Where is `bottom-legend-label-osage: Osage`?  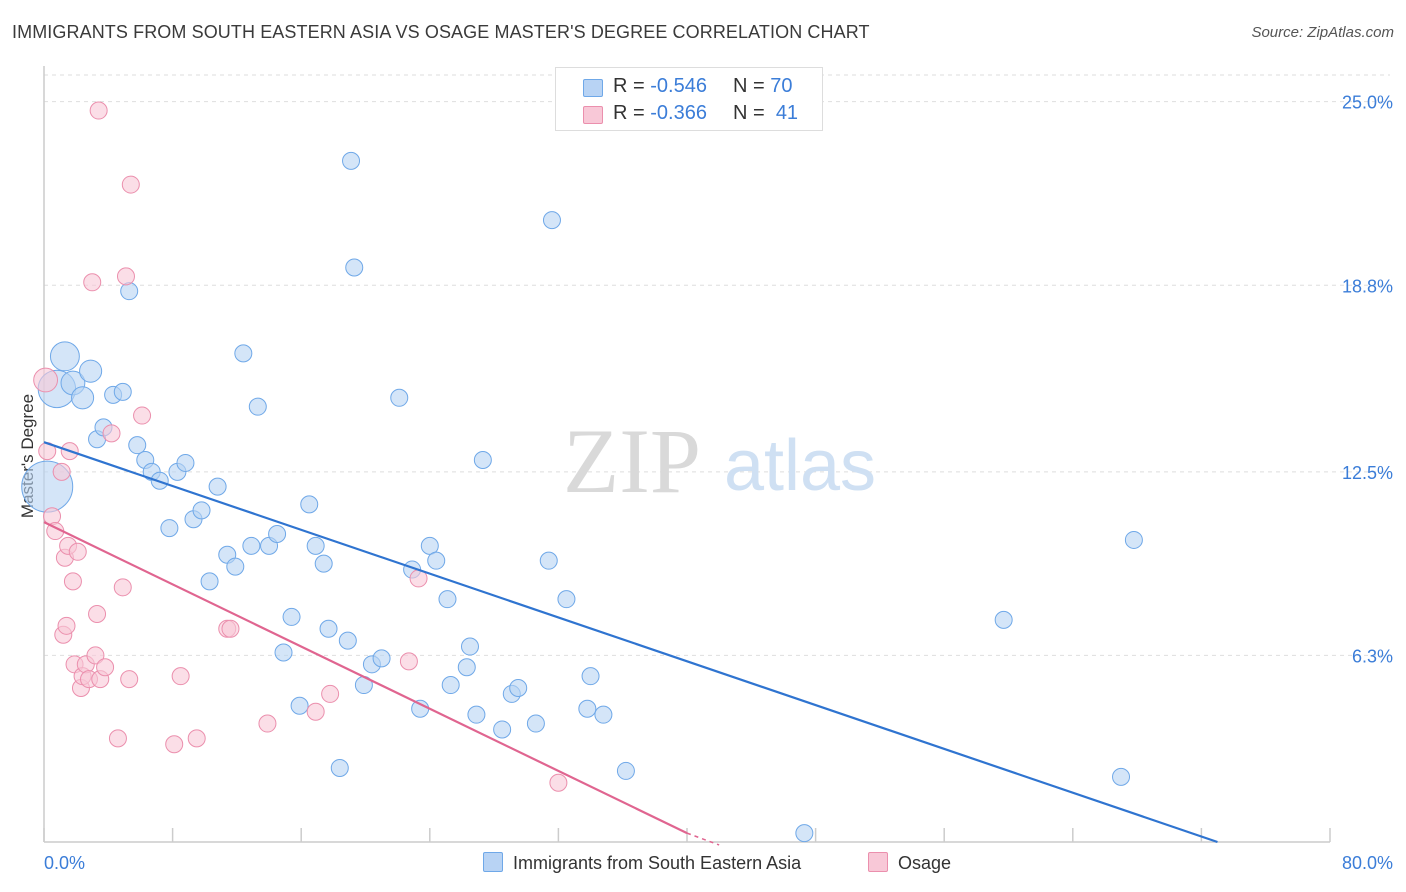 bottom-legend-label-osage: Osage is located at coordinates (925, 863).